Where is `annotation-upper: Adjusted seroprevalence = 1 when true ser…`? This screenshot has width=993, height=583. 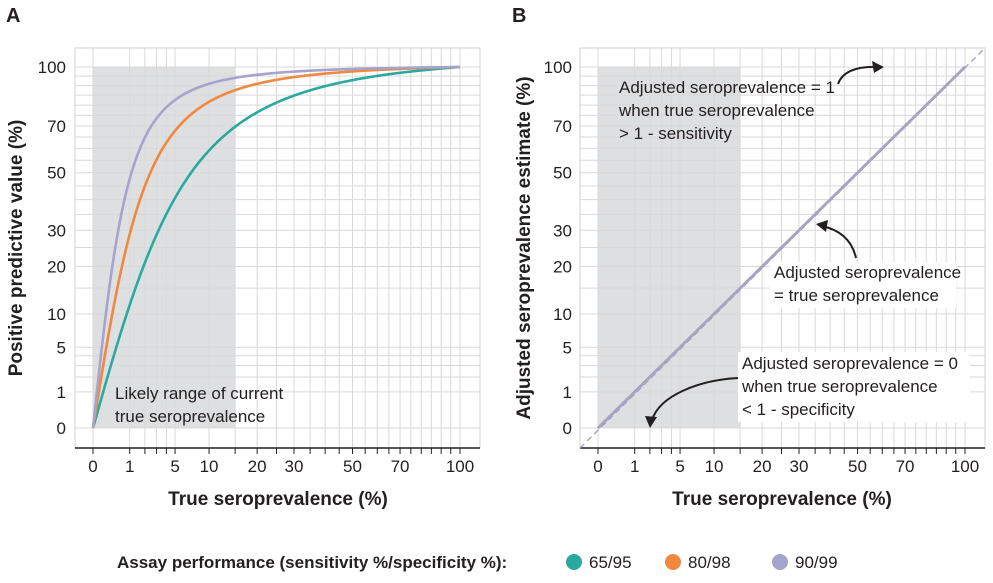
annotation-upper: Adjusted seroprevalence = 1 when true ser… is located at coordinates (751, 102).